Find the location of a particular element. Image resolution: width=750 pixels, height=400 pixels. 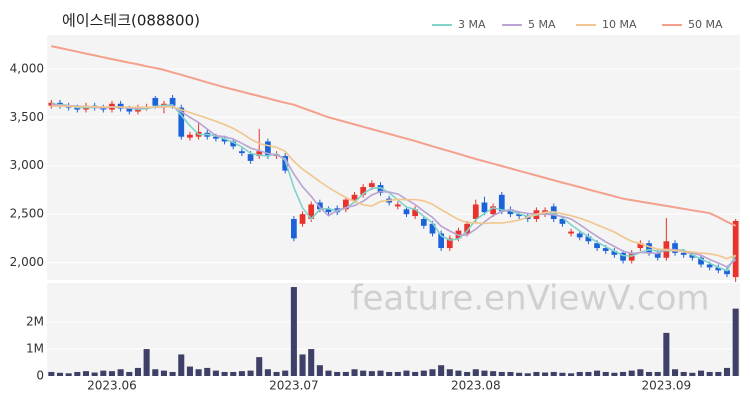

watermark: feature.enViewV.com is located at coordinates (529, 299).